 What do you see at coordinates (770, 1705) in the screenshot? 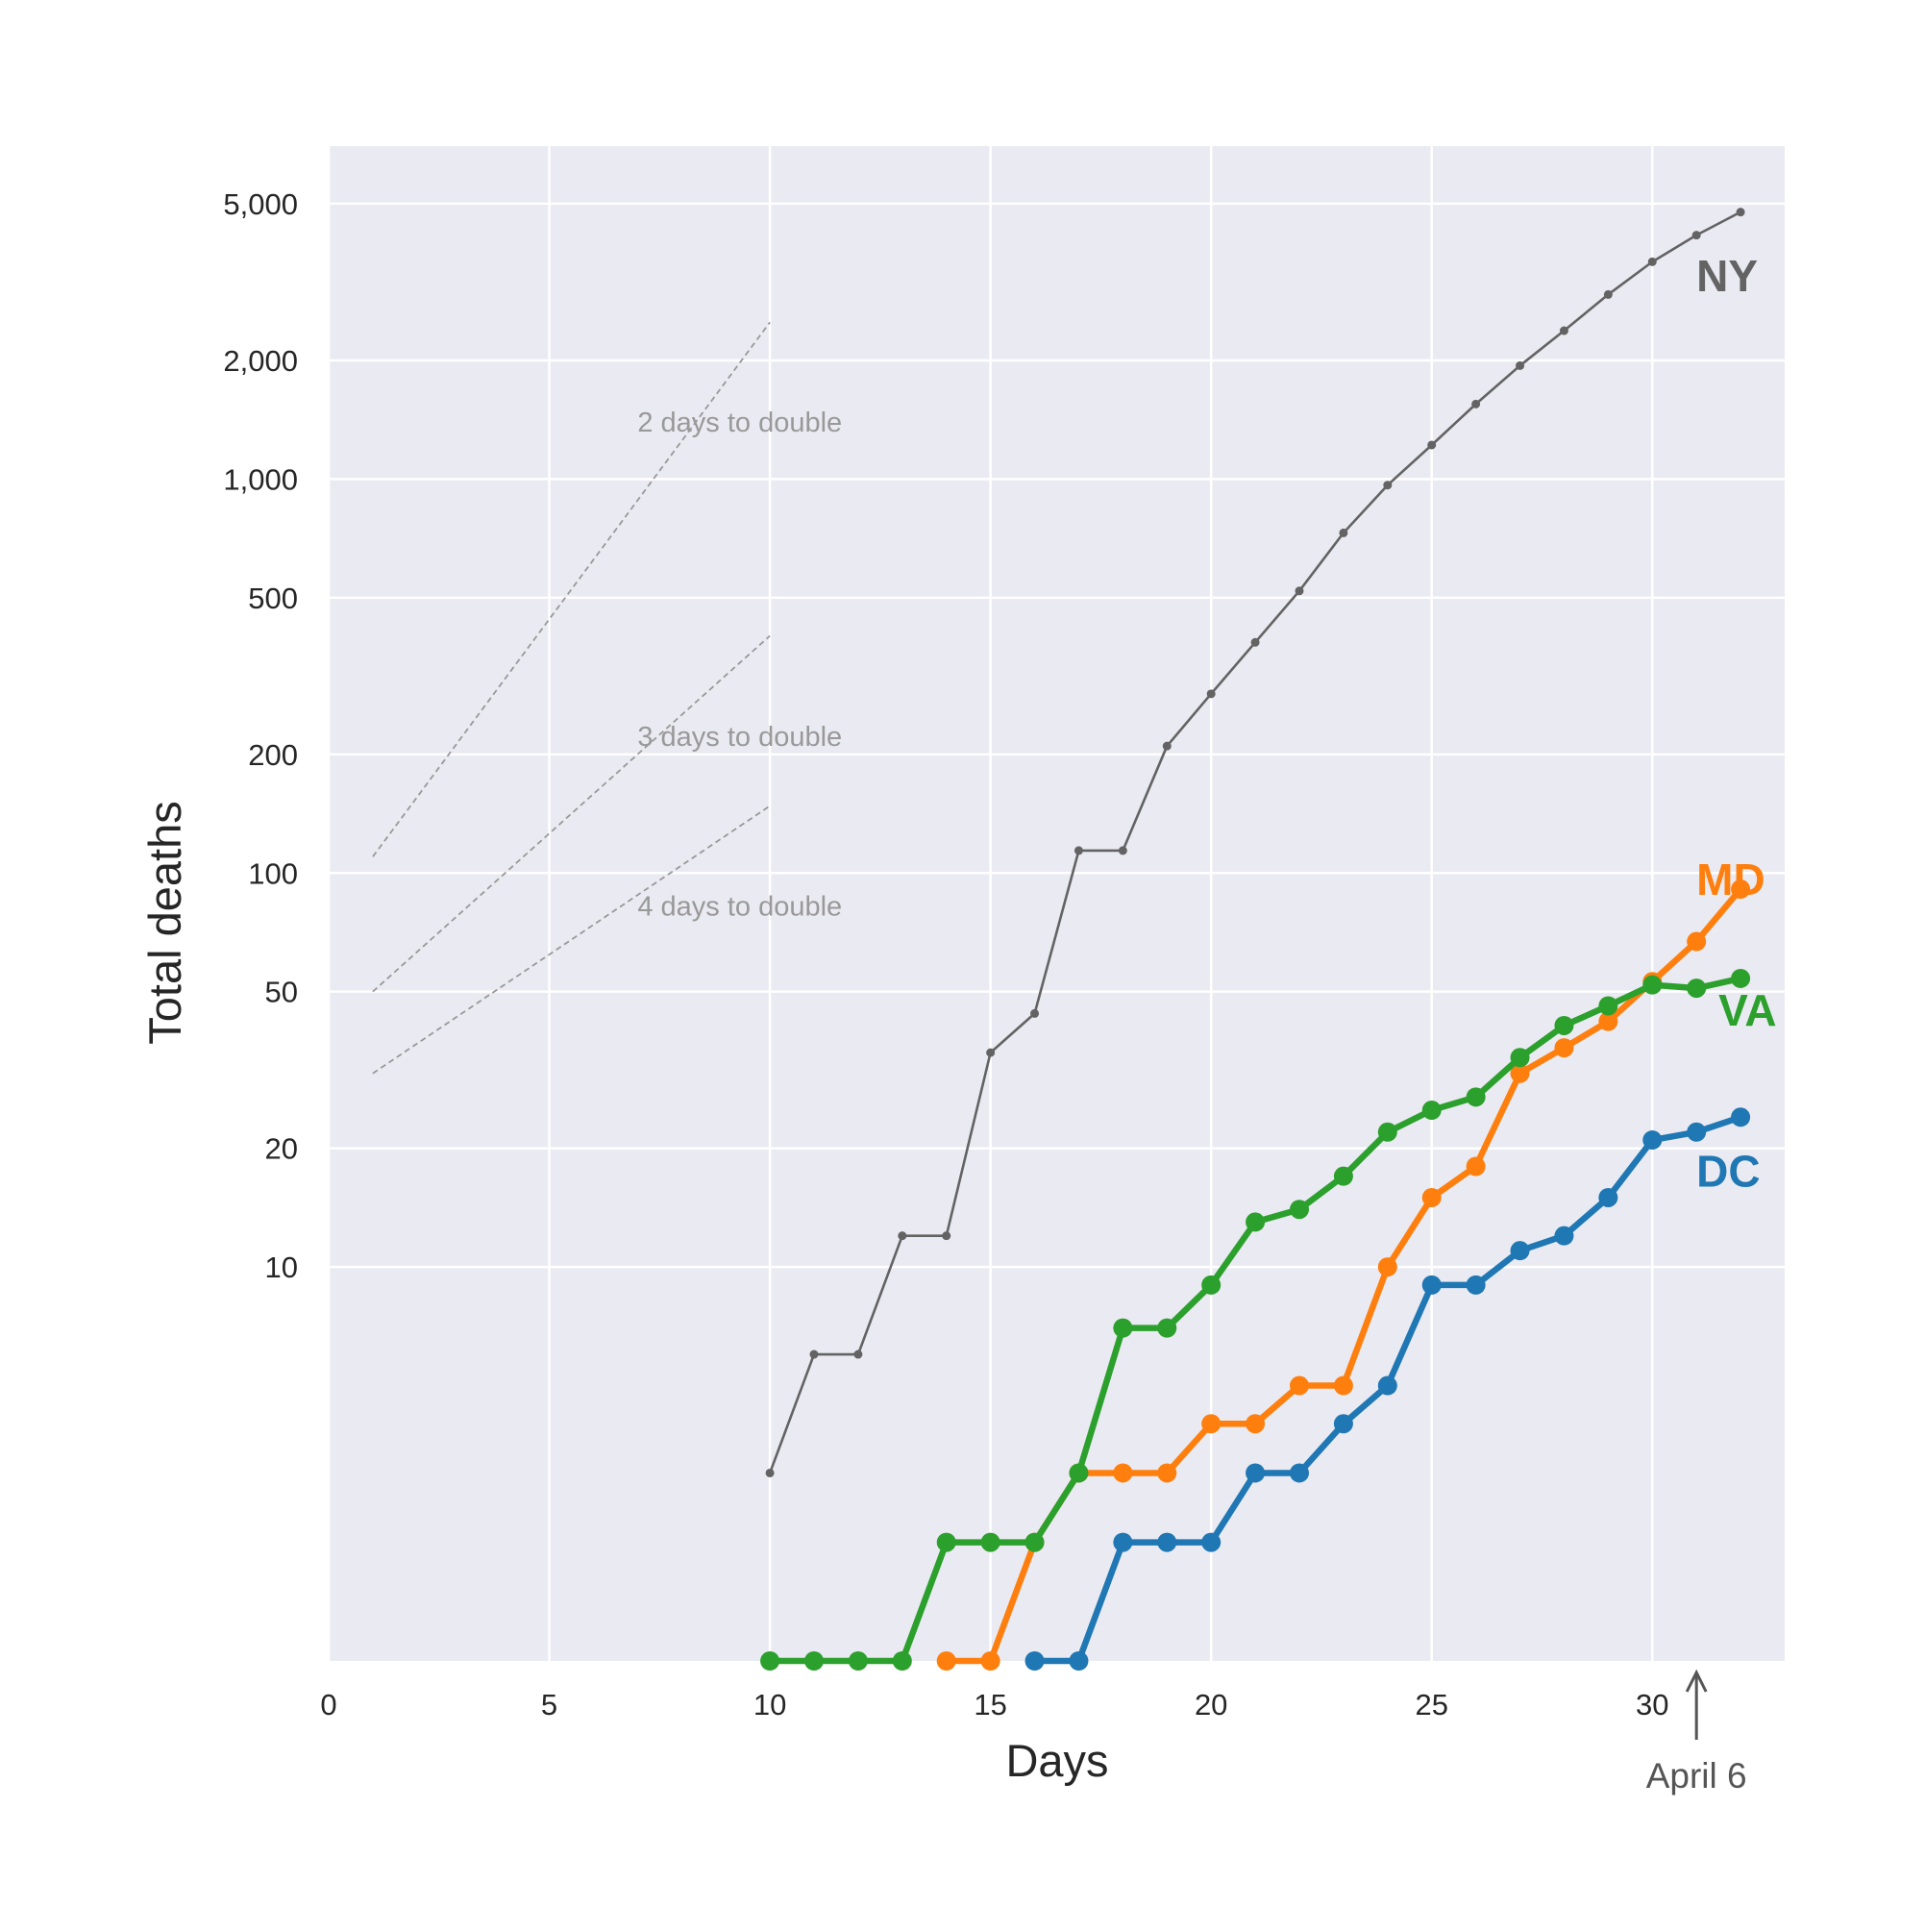
I see `x-tick-label: 10` at bounding box center [770, 1705].